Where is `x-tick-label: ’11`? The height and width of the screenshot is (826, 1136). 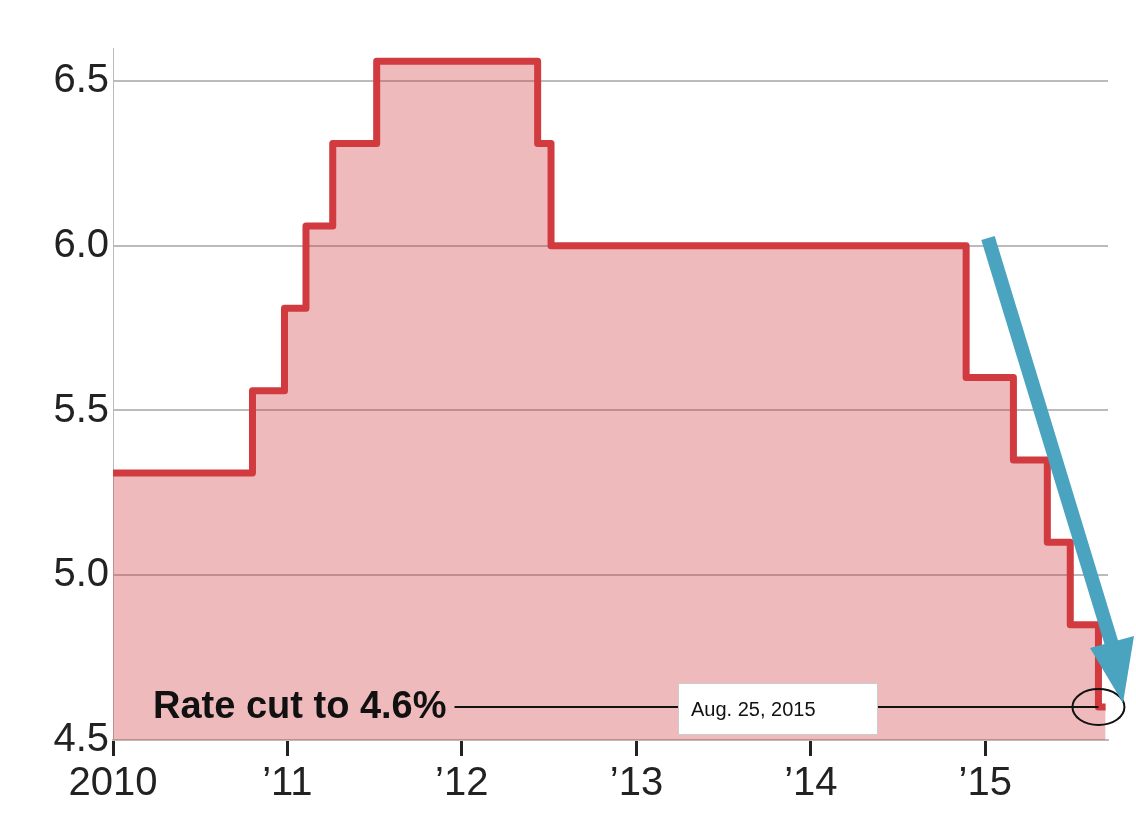
x-tick-label: ’11 is located at coordinates (287, 781).